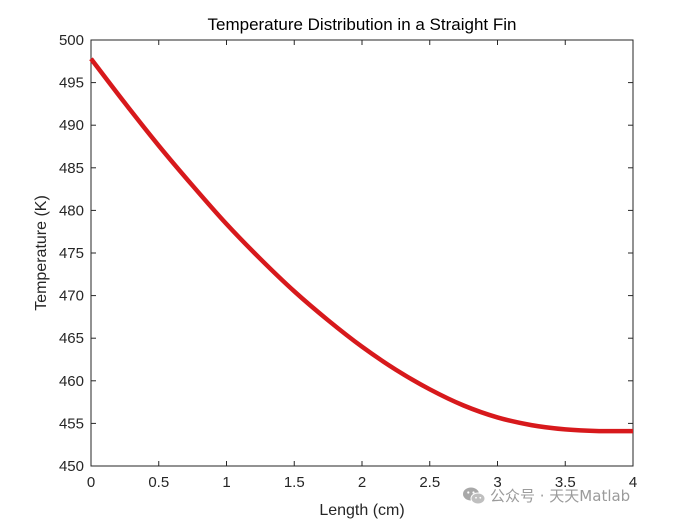 This screenshot has width=700, height=525. What do you see at coordinates (71, 381) in the screenshot?
I see `y-tick-label: 460` at bounding box center [71, 381].